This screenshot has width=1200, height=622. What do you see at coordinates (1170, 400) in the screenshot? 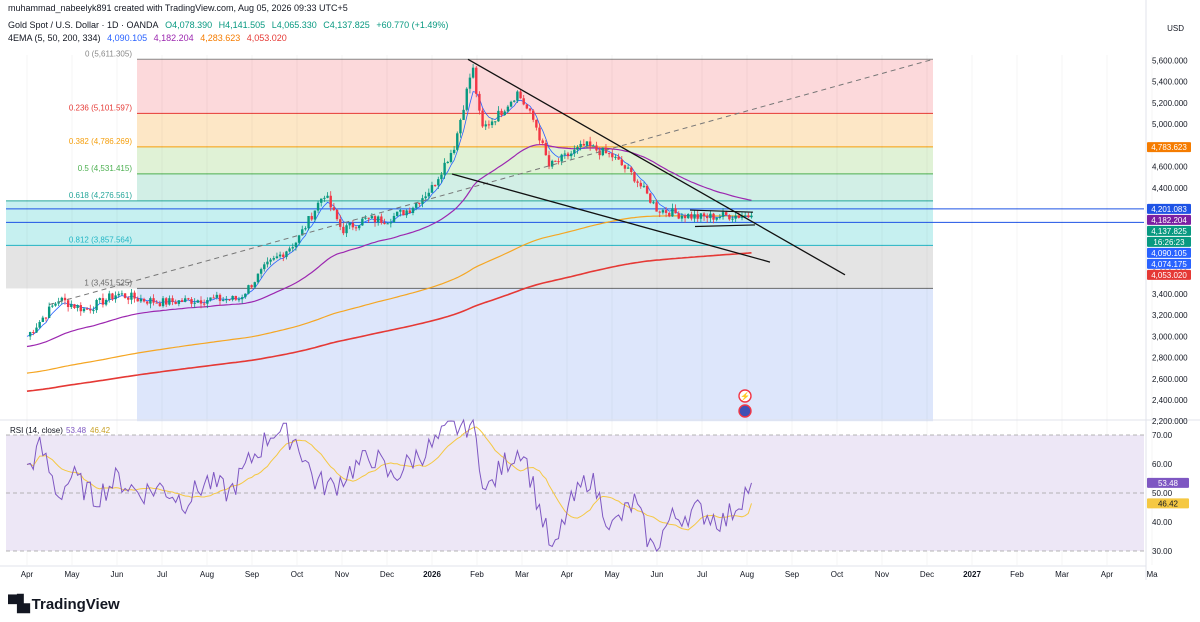
I see `price-tick: 2,400.000` at bounding box center [1170, 400].